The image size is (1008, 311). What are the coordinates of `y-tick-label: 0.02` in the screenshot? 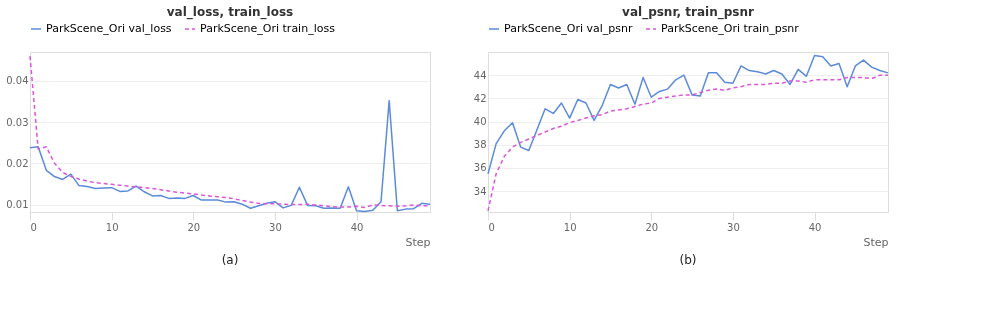 It's located at (17, 163).